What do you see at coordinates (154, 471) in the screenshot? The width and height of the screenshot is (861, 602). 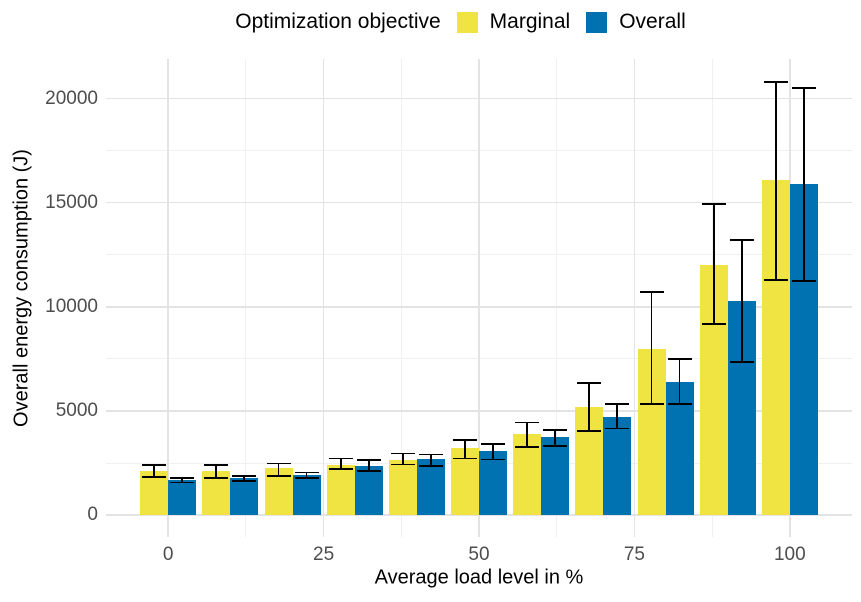 I see `error-bar-marginal-0-line` at bounding box center [154, 471].